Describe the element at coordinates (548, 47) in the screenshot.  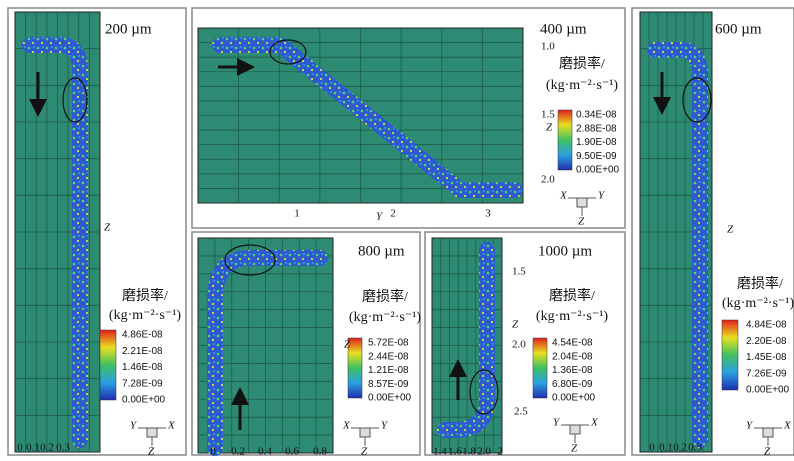
I see `y-tick: 1.0` at that location.